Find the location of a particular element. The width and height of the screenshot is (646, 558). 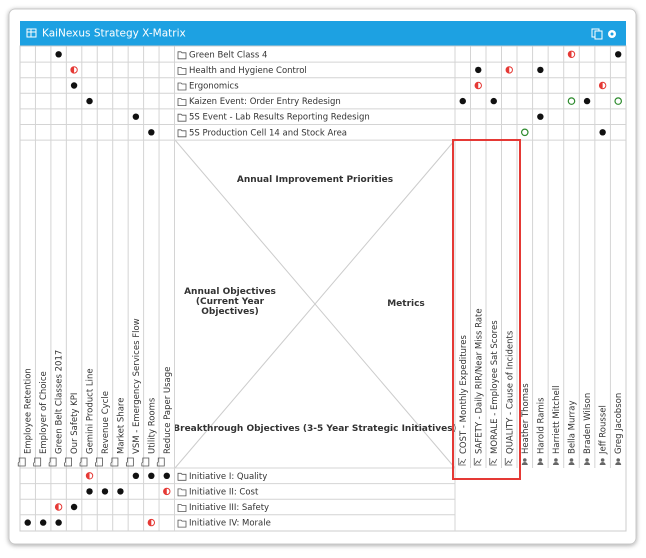

person-label: Braden Wilson is located at coordinates (588, 423).